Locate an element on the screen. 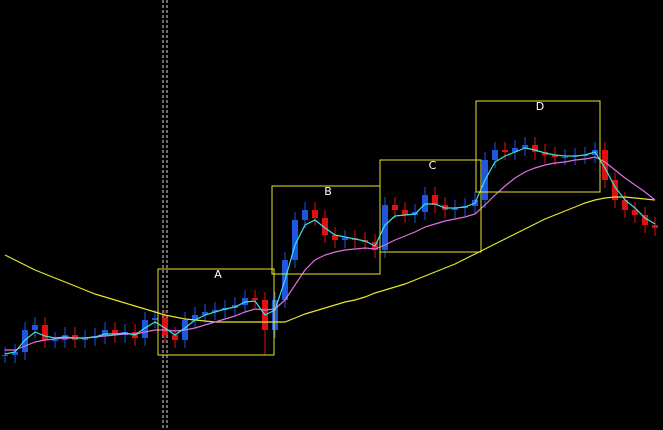  annotation-label: A is located at coordinates (218, 274).